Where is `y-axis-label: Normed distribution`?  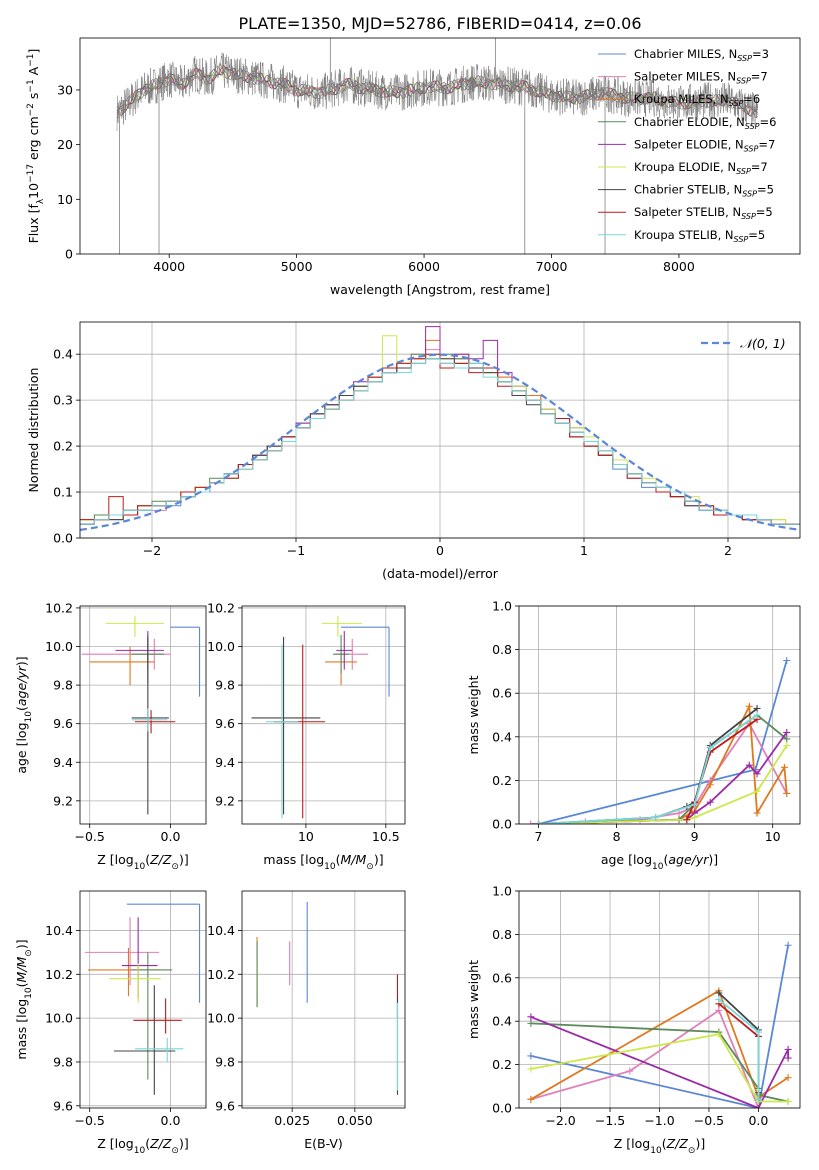
y-axis-label: Normed distribution is located at coordinates (33, 430).